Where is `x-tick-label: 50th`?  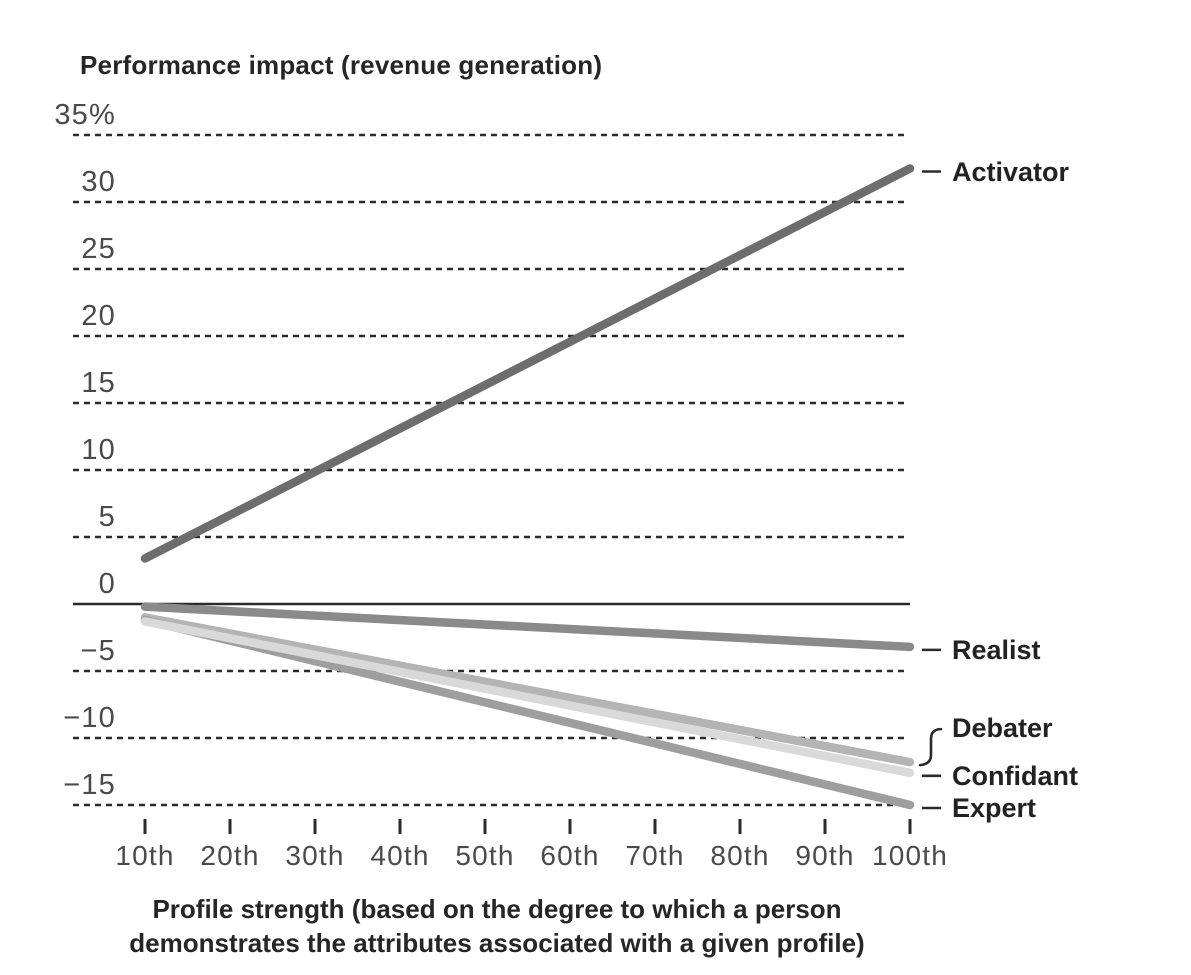 x-tick-label: 50th is located at coordinates (485, 855).